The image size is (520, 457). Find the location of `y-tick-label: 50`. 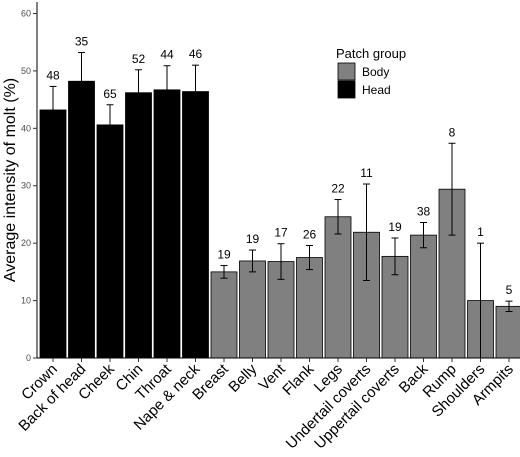

y-tick-label: 50 is located at coordinates (26, 71).